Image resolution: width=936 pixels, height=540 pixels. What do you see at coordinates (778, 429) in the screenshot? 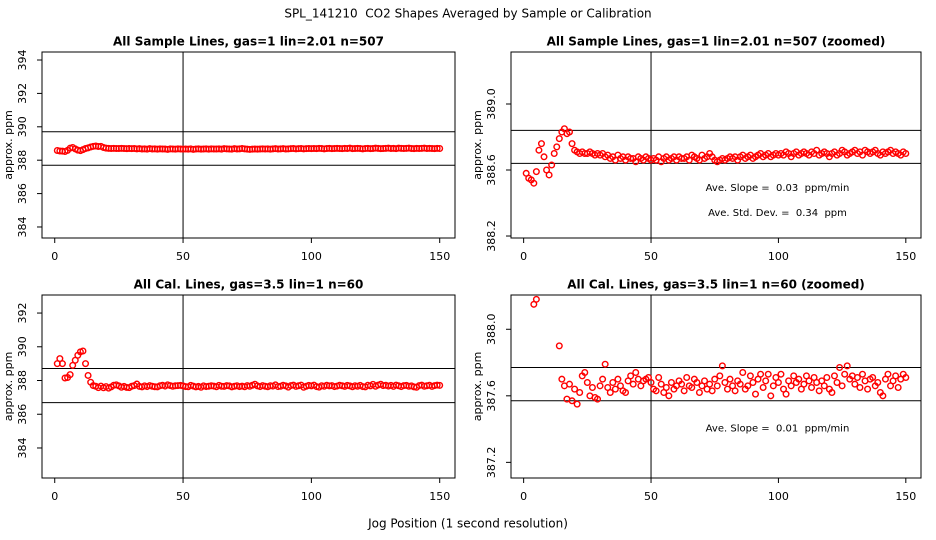
I see `annotation: Ave. Slope = 0.01 ppm/min` at bounding box center [778, 429].